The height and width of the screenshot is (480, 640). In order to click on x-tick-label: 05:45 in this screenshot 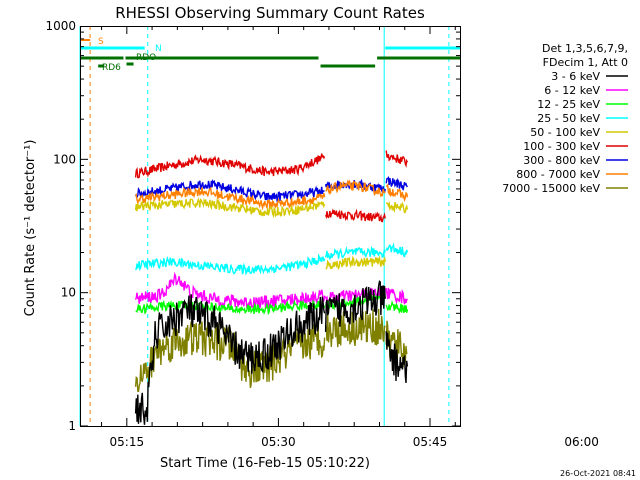, I will do `click(430, 442)`.